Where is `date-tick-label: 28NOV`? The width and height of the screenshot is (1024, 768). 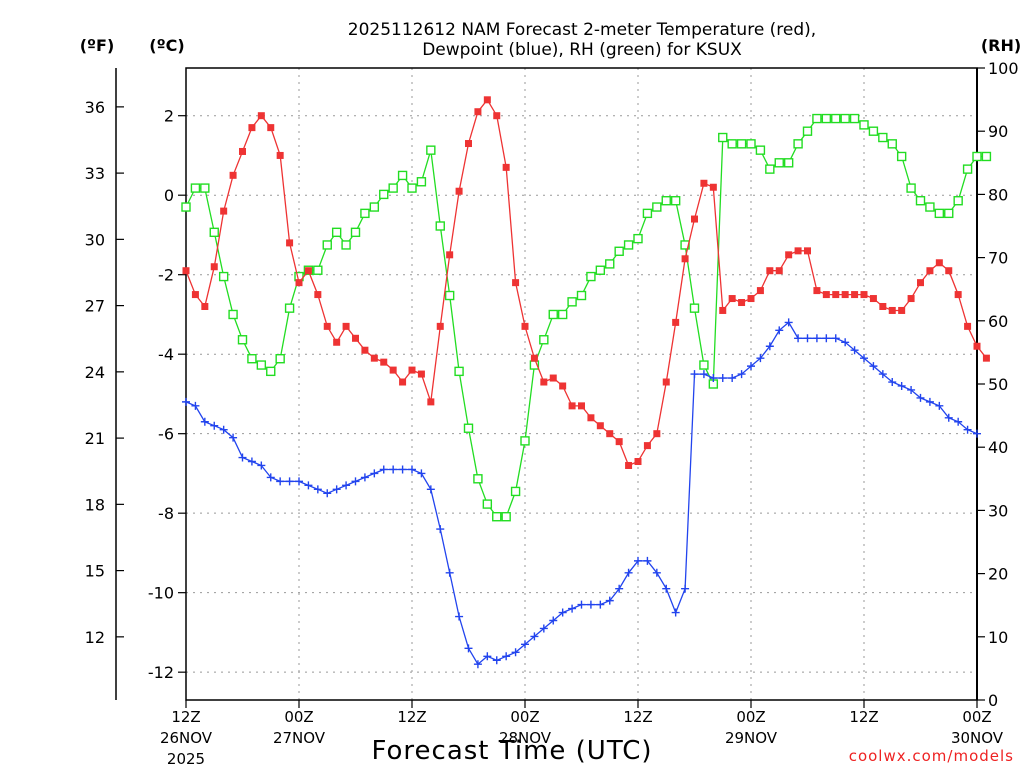 date-tick-label: 28NOV is located at coordinates (525, 738).